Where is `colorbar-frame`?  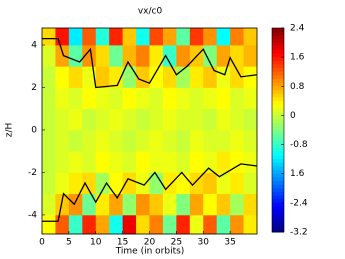
colorbar-frame is located at coordinates (278, 130).